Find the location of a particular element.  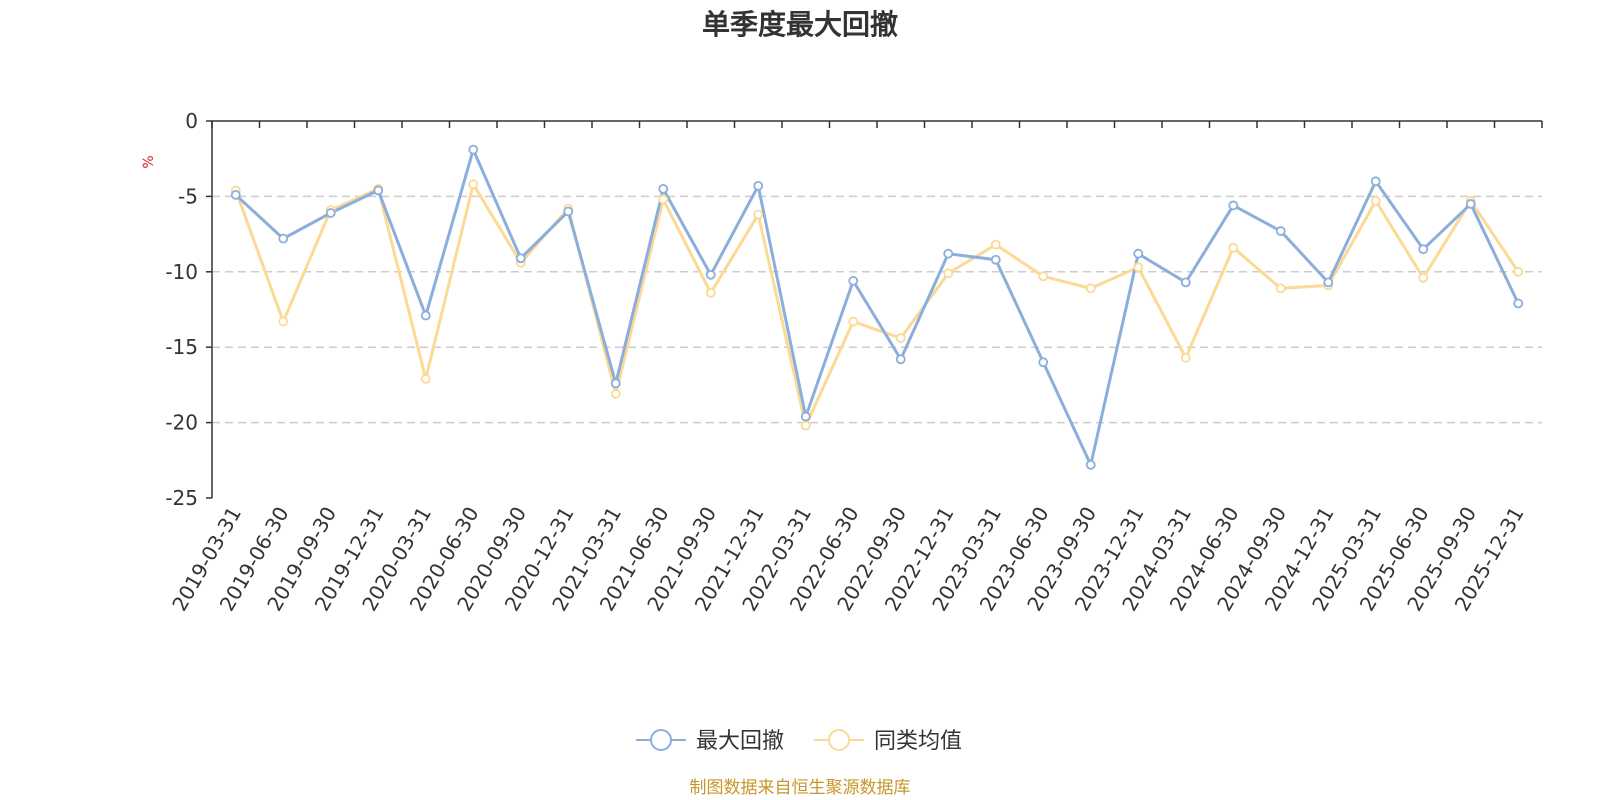

legend-item-series-1: 最大回撤 is located at coordinates (710, 741).